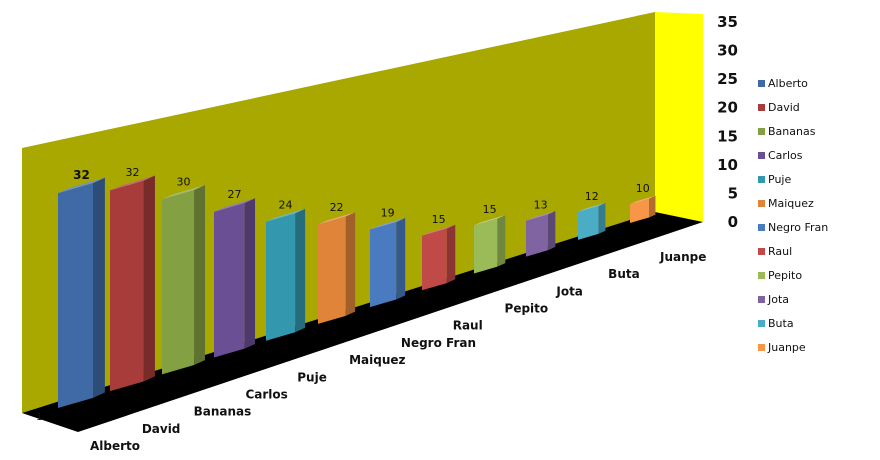 The image size is (880, 460). I want to click on bar-buta, so click(592, 221).